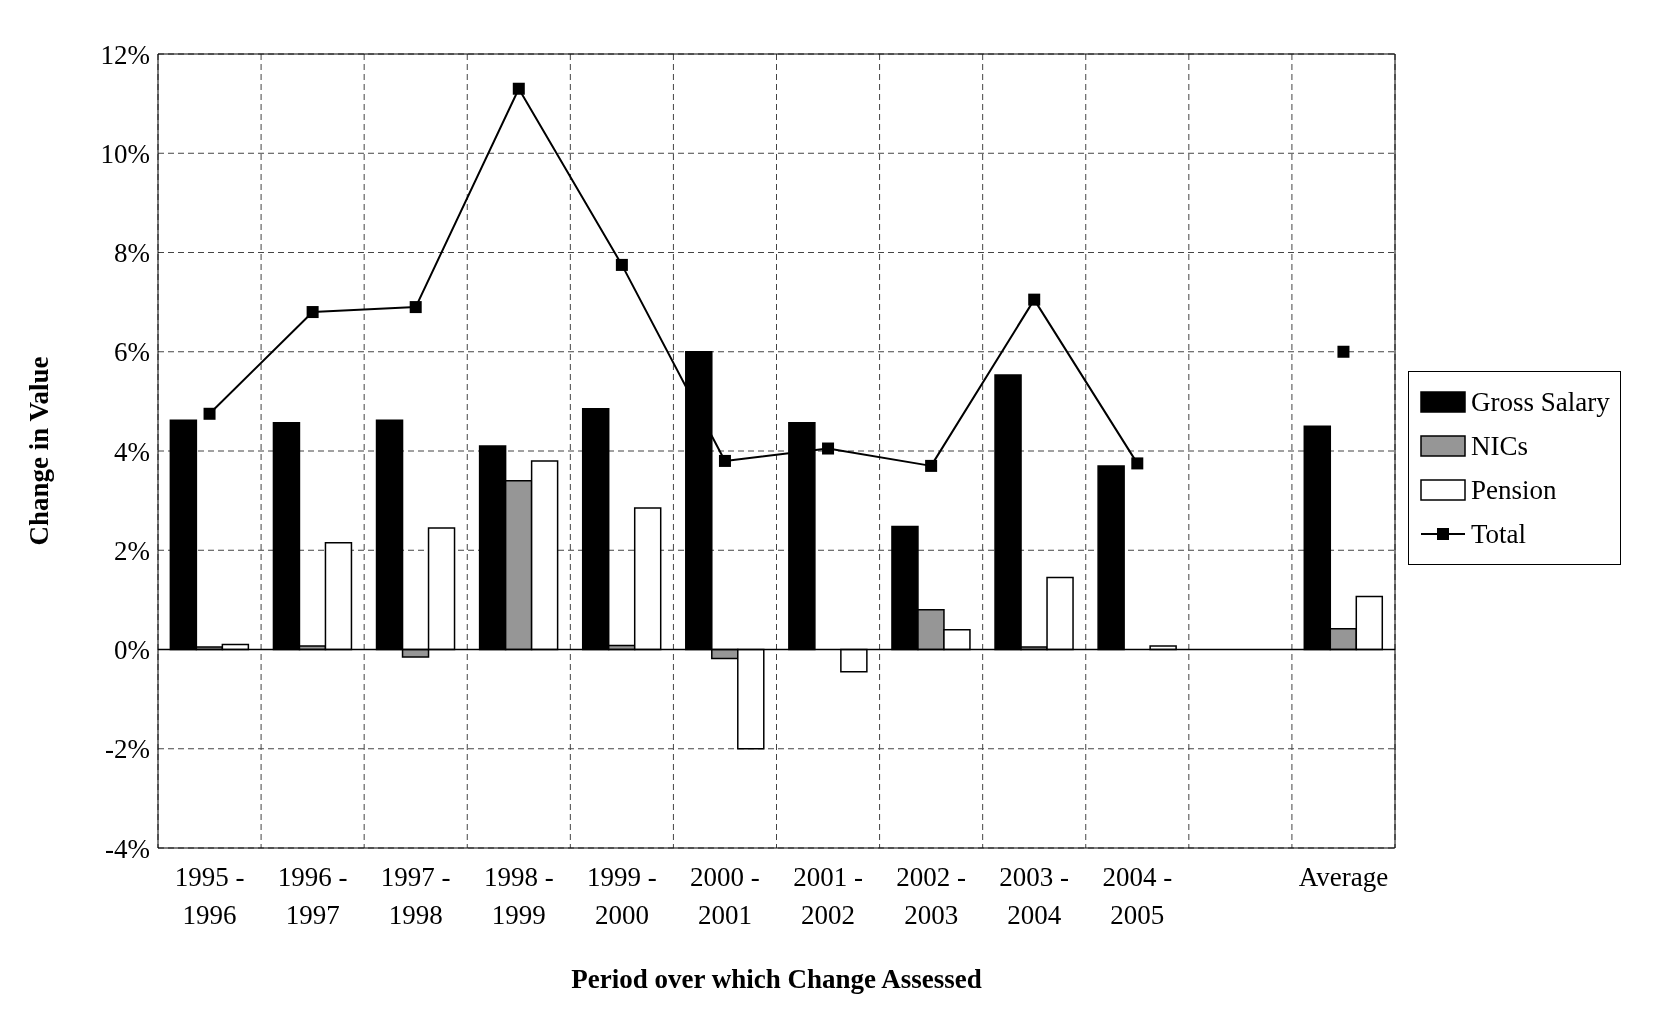 This screenshot has height=1031, width=1672. I want to click on legend-label: Total, so click(1499, 534).